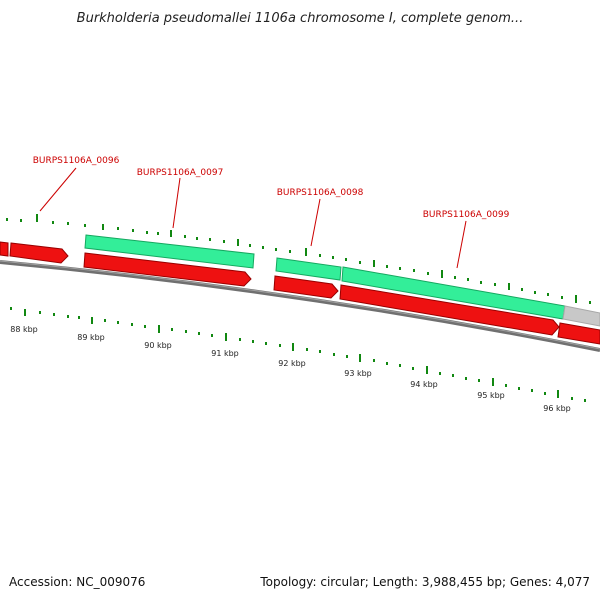 This screenshot has height=600, width=600. Describe the element at coordinates (91, 337) in the screenshot. I see `kbp-label: 89 kbp` at that location.